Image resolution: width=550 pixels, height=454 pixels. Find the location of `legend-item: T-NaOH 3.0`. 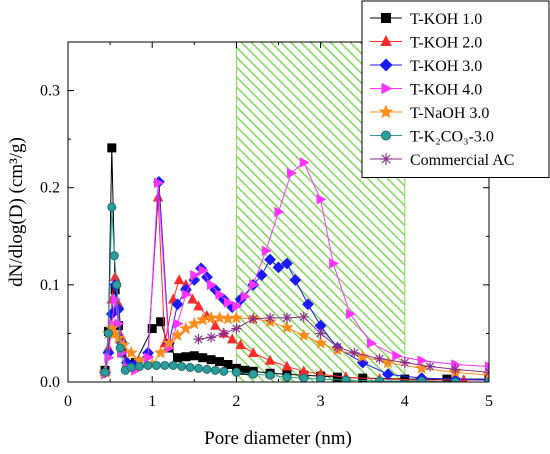

legend-item: T-NaOH 3.0 is located at coordinates (429, 113).